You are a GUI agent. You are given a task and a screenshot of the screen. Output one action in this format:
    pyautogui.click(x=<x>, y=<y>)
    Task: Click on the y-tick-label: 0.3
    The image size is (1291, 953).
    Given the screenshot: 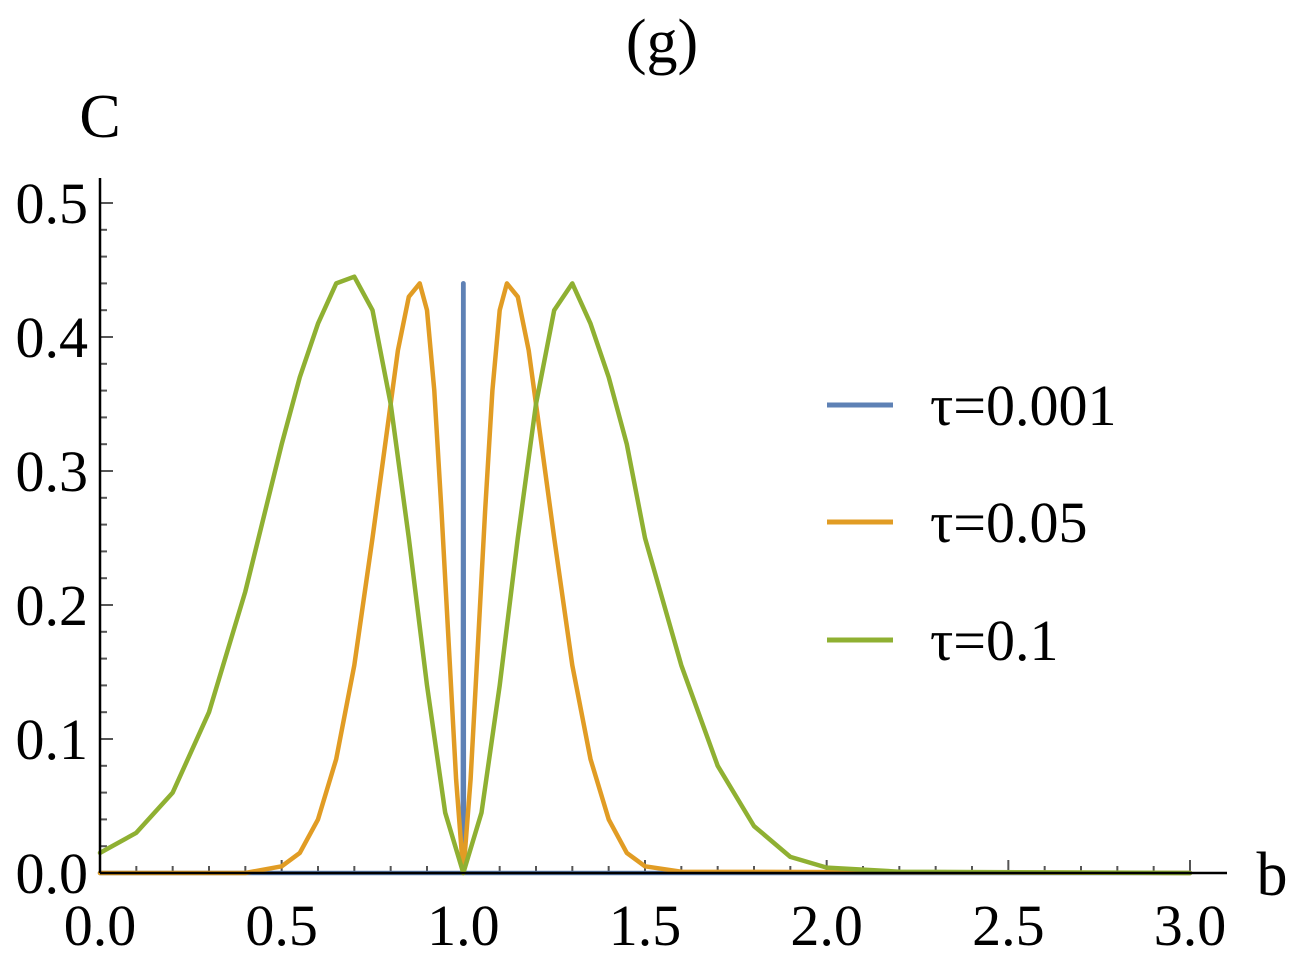 What is the action you would take?
    pyautogui.click(x=52, y=471)
    